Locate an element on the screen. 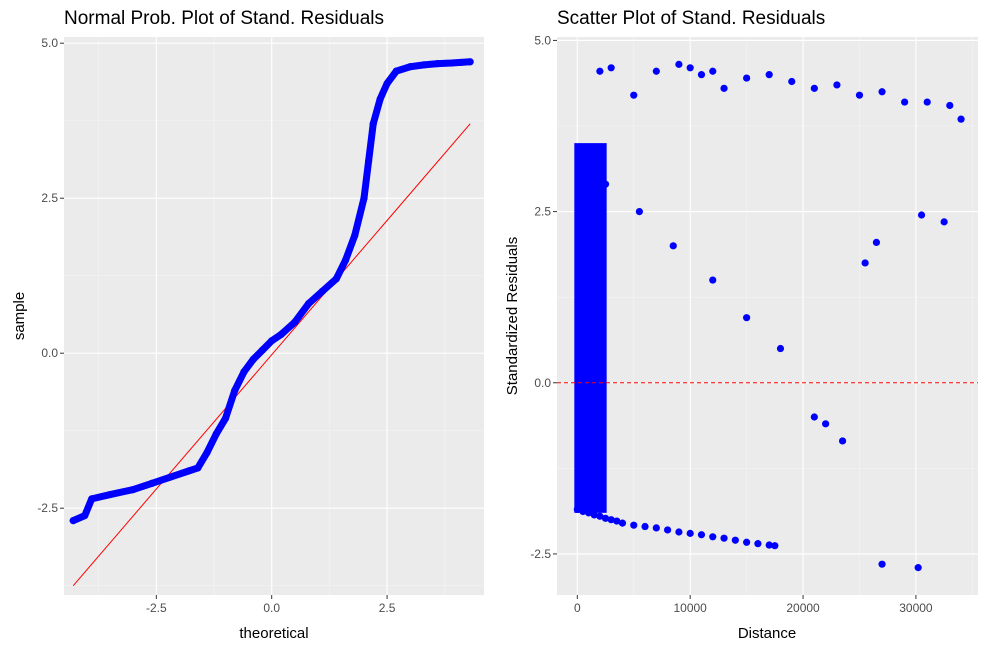 The width and height of the screenshot is (987, 652). x-tick-label: 20000 is located at coordinates (803, 608).